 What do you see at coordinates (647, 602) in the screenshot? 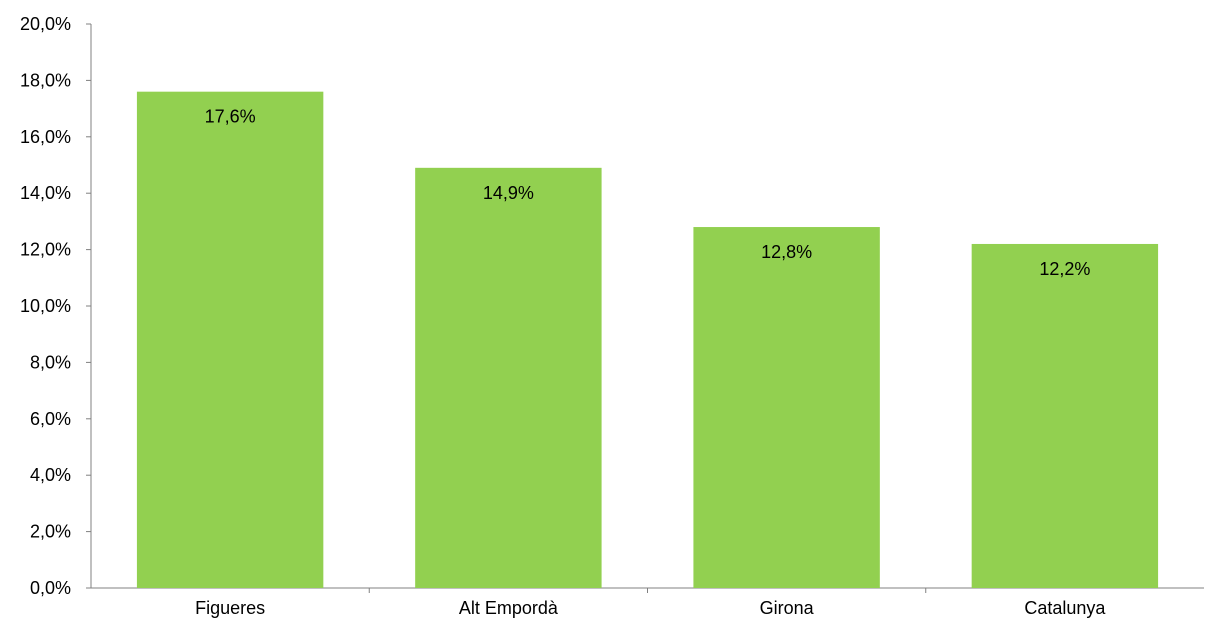
I see `x-axis: Figueres Alt Empordà Girona Catalunya` at bounding box center [647, 602].